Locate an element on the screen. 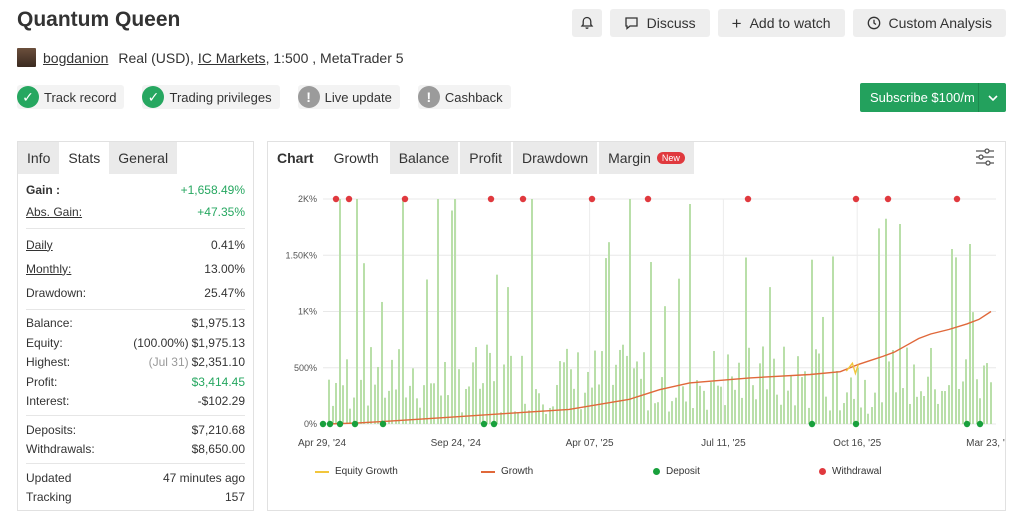  sliders-icon is located at coordinates (985, 157).